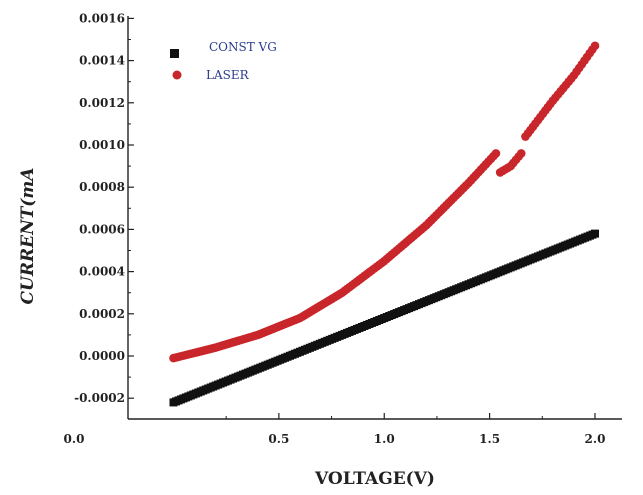 This screenshot has height=495, width=643. Describe the element at coordinates (74, 439) in the screenshot. I see `x-tick-label: 0.0` at that location.